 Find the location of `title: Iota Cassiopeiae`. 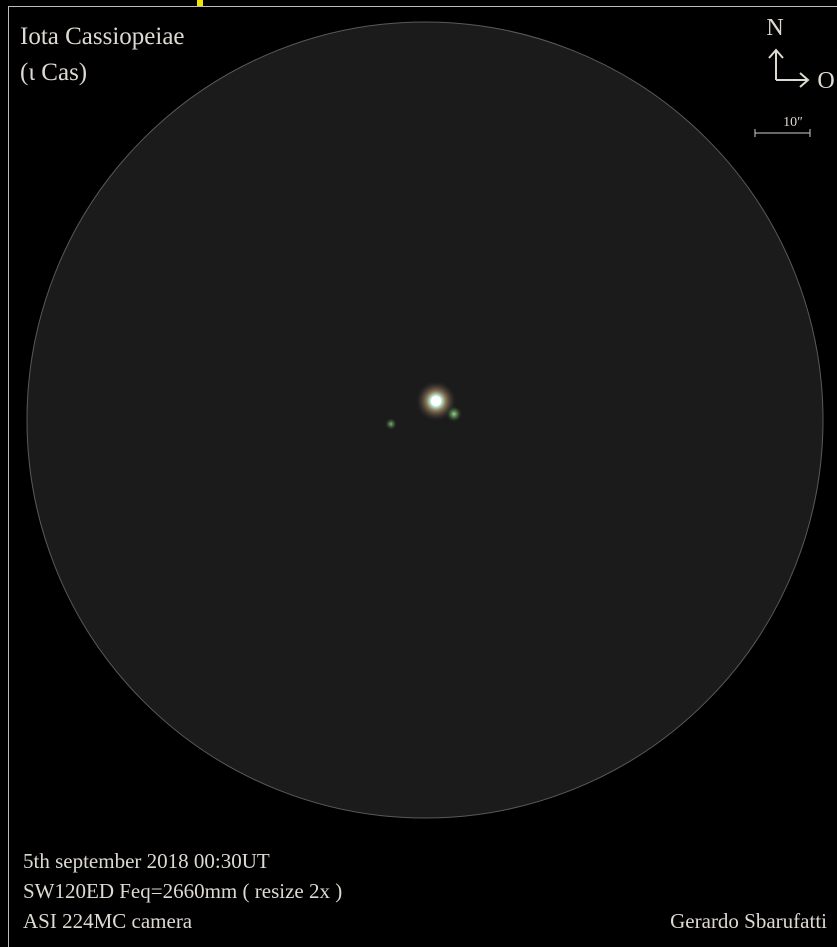

title: Iota Cassiopeiae is located at coordinates (102, 36).